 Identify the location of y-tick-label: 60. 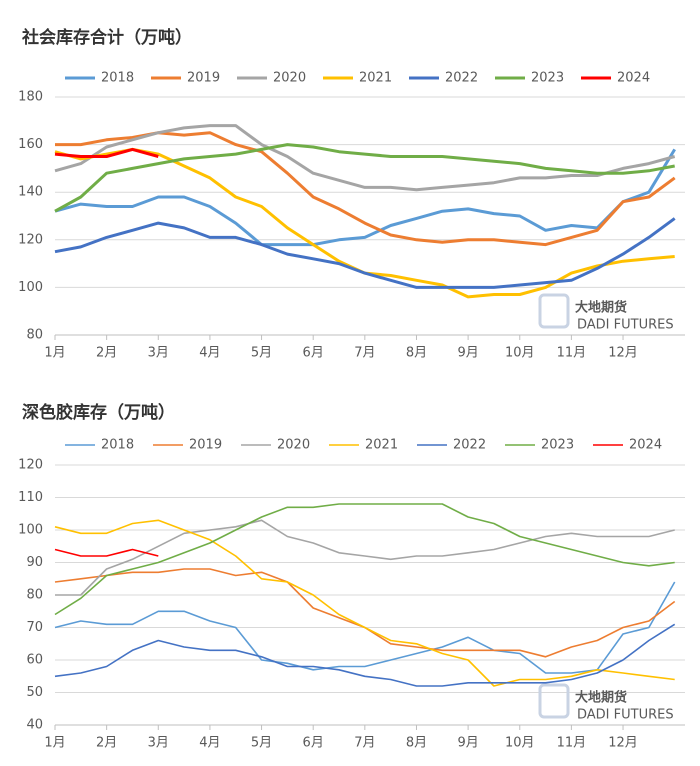
(34, 660).